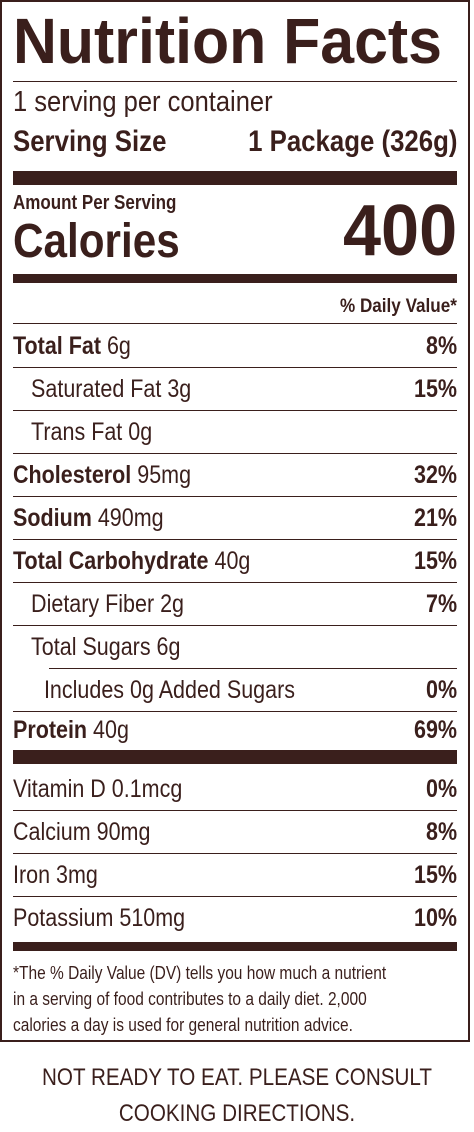 Image resolution: width=474 pixels, height=1132 pixels. I want to click on vitamin-amount: 90mg, so click(123, 831).